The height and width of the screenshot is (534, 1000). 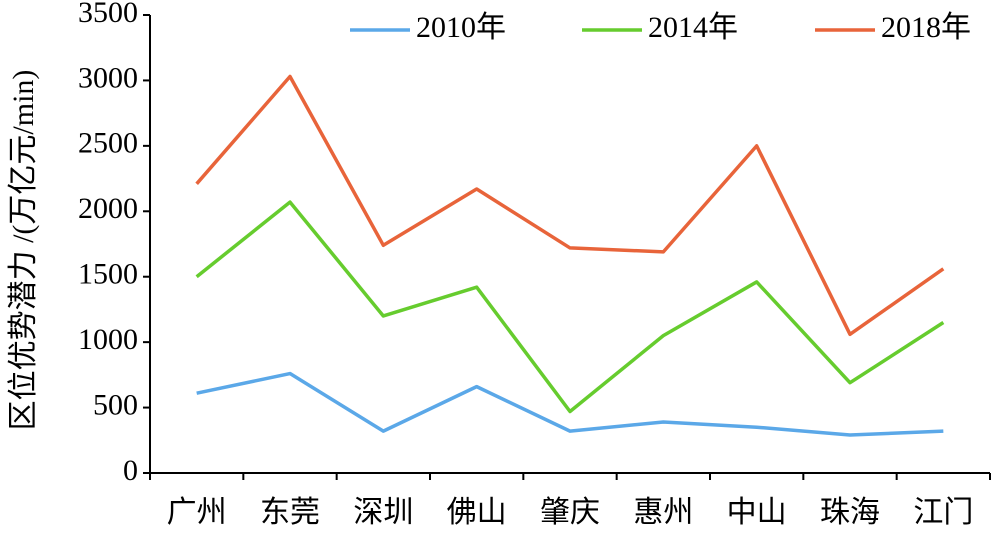 I want to click on x-tick-label: 佛山, so click(x=477, y=512).